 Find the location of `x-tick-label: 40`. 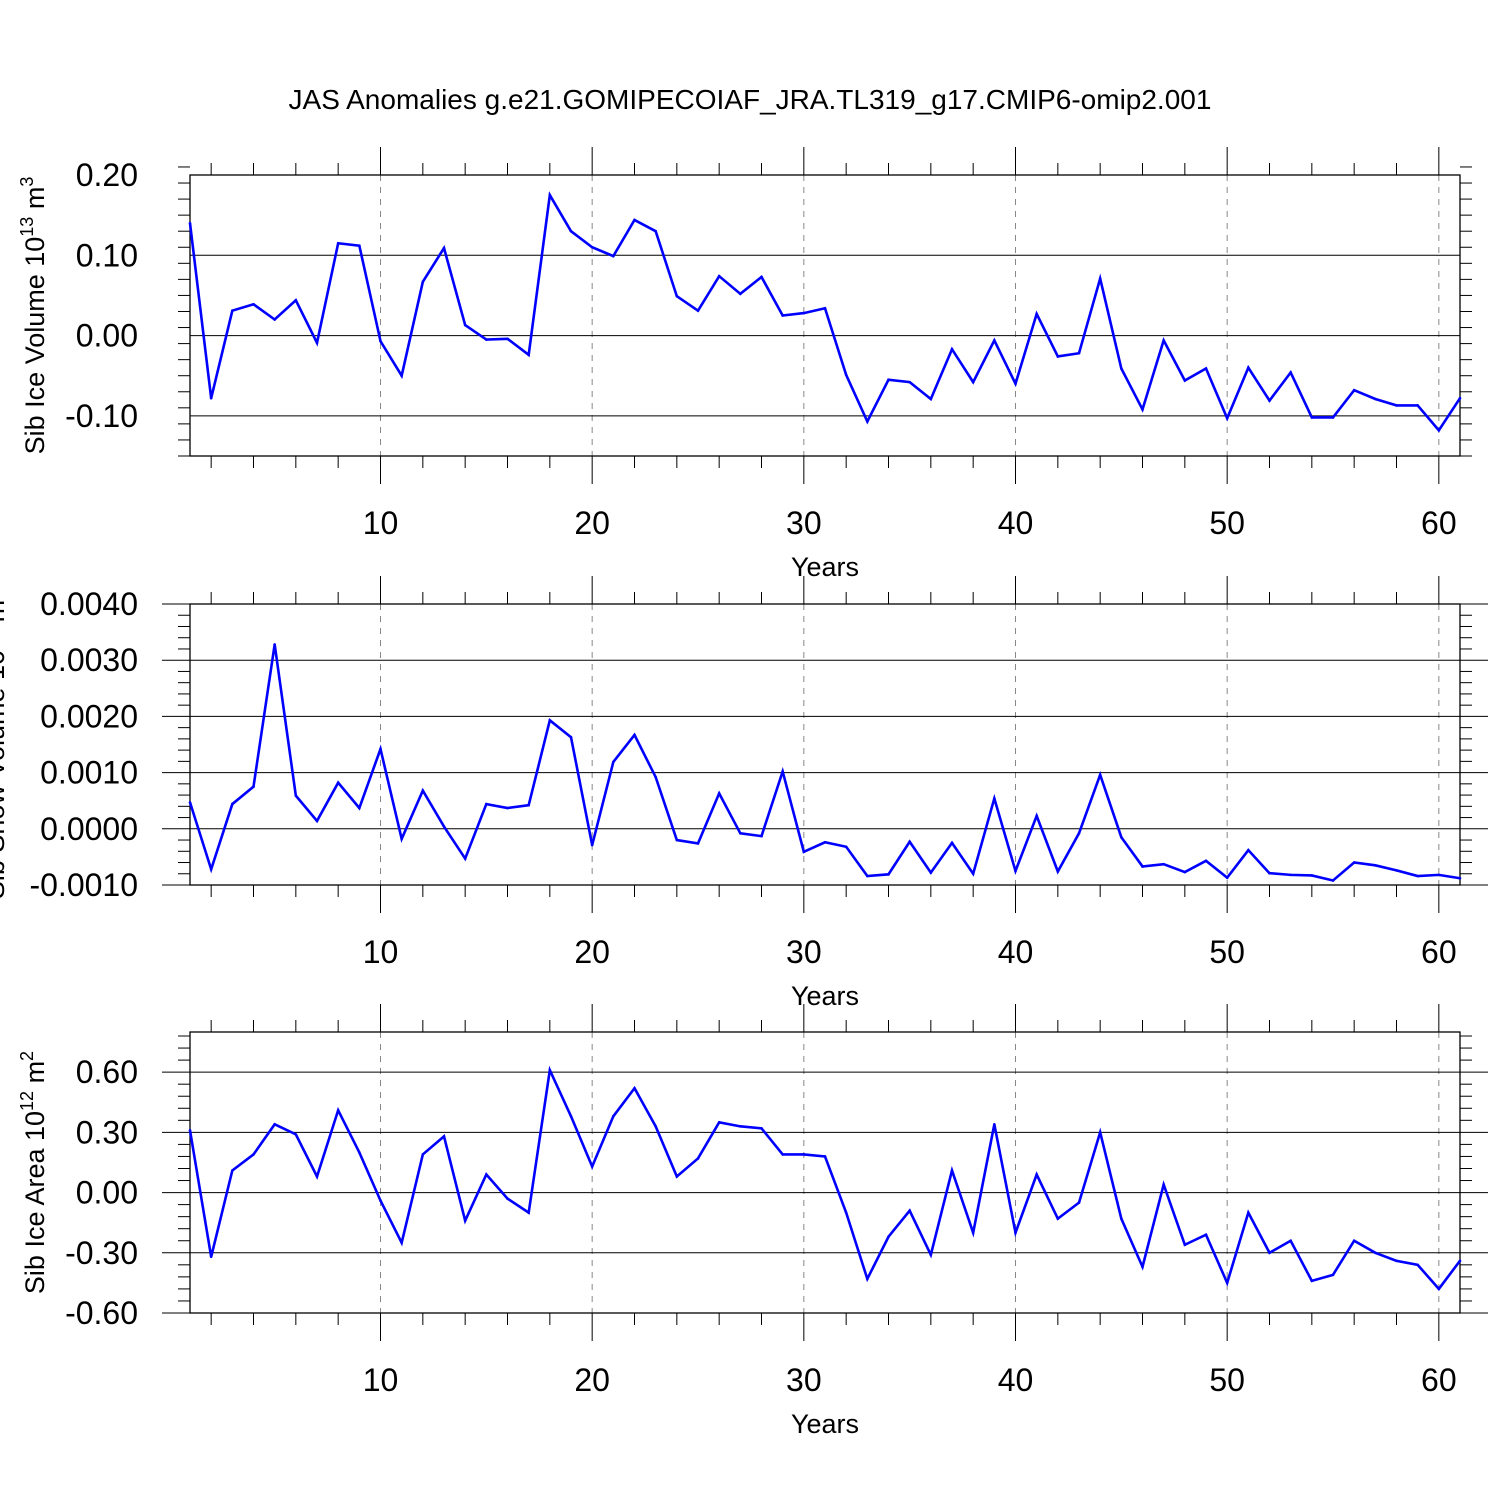

x-tick-label: 40 is located at coordinates (1016, 523).